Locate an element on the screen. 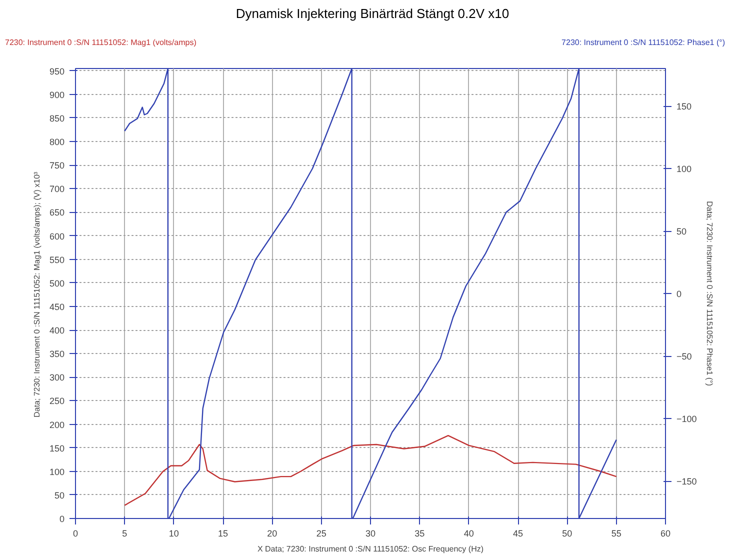 The image size is (739, 556). y2-tick-label: −50 is located at coordinates (684, 357).